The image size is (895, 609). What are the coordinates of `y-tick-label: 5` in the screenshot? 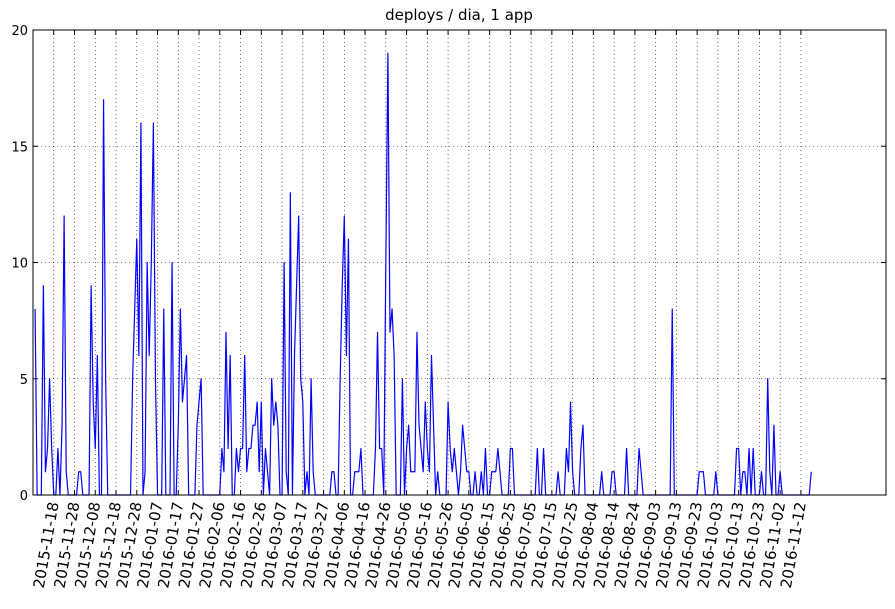 It's located at (24, 380).